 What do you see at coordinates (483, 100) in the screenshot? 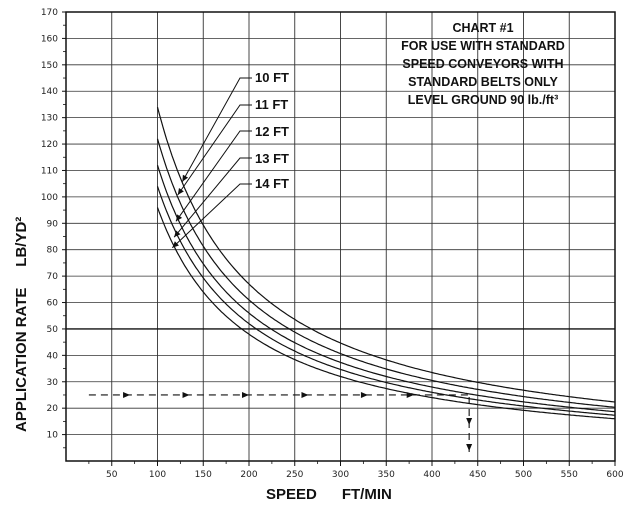
I see `title-line-5: LEVEL GROUND 90 lb./ft³` at bounding box center [483, 100].